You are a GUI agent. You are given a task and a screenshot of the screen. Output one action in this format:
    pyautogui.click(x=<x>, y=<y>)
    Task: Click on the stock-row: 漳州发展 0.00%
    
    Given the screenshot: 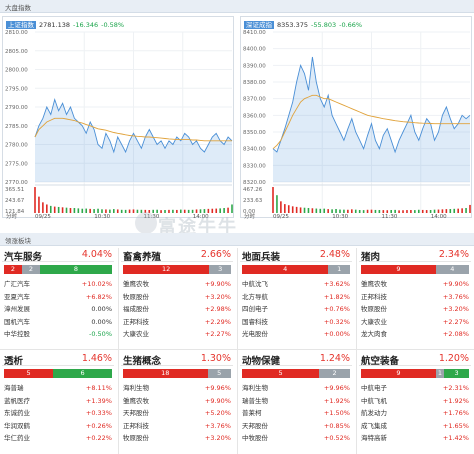 What is the action you would take?
    pyautogui.click(x=58, y=309)
    